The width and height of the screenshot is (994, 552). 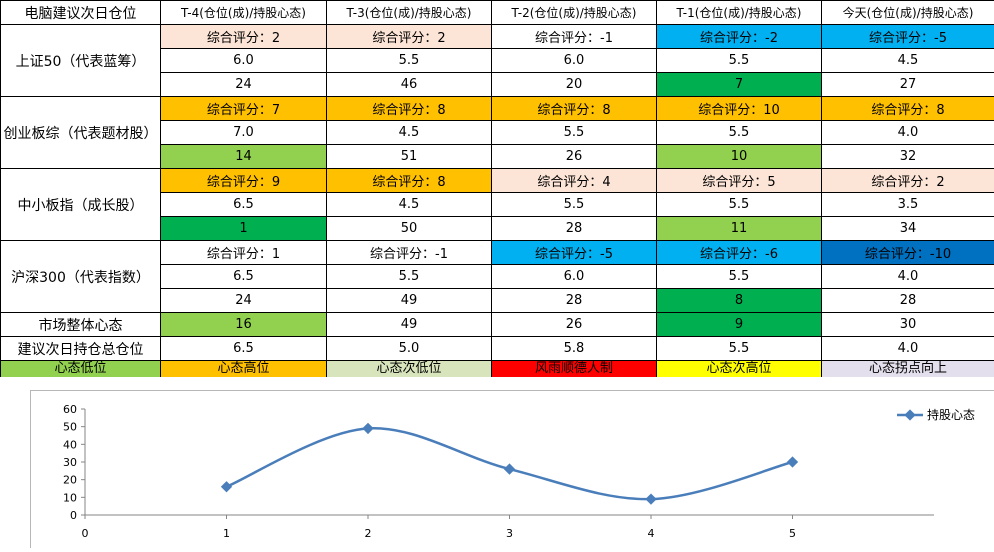 I want to click on legend-row: 心态低位心态高位心态次低位风雨顺德人制心态次高位心态拐点向上, so click(x=497, y=369).